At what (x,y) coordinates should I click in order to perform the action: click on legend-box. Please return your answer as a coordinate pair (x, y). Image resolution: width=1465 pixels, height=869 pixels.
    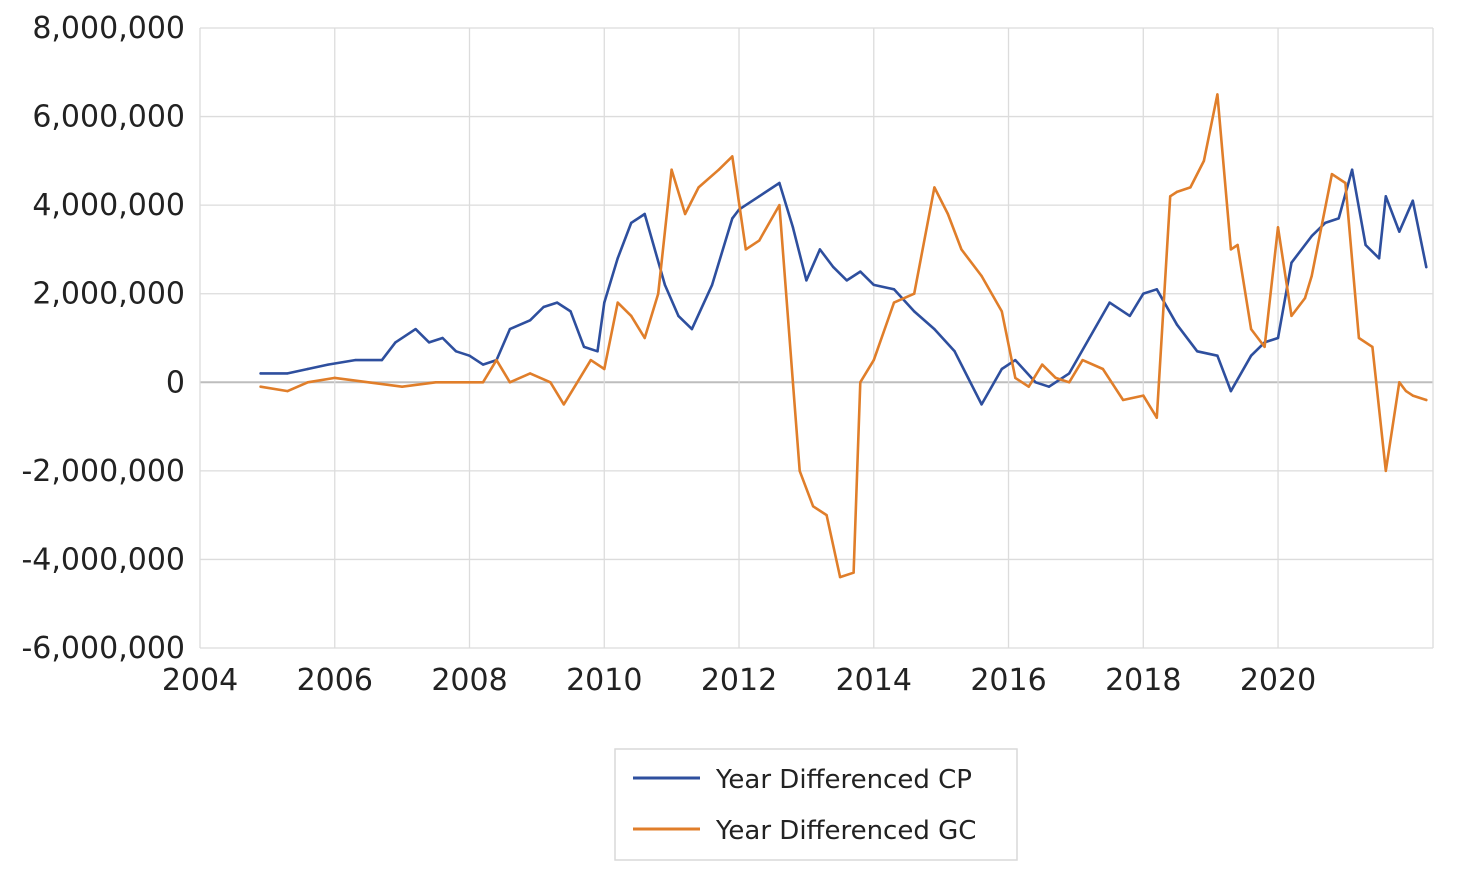
    Looking at the image, I should click on (816, 804).